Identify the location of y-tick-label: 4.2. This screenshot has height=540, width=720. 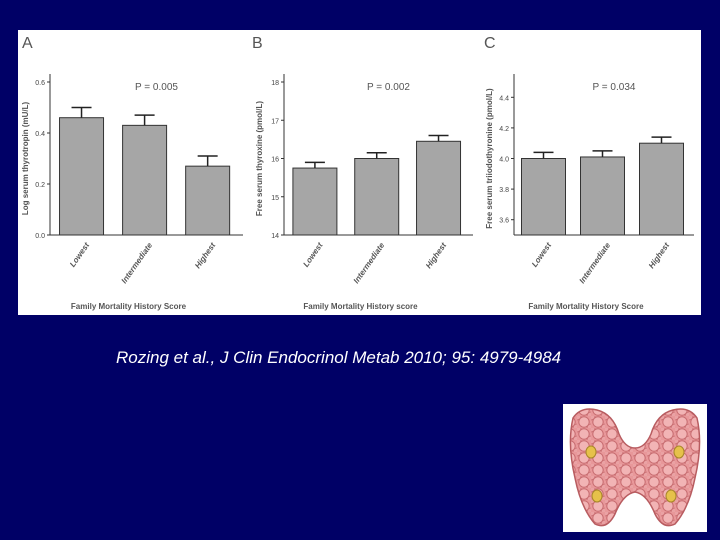
(504, 129).